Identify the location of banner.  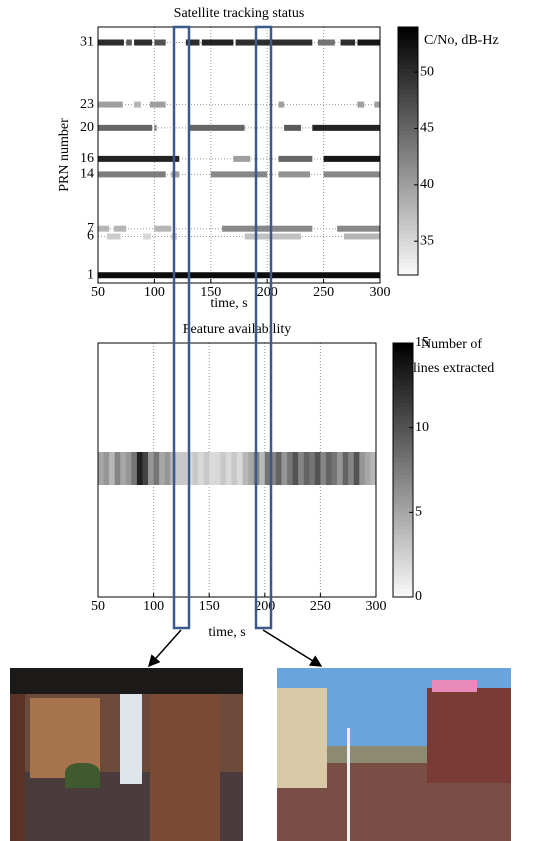
(454, 686).